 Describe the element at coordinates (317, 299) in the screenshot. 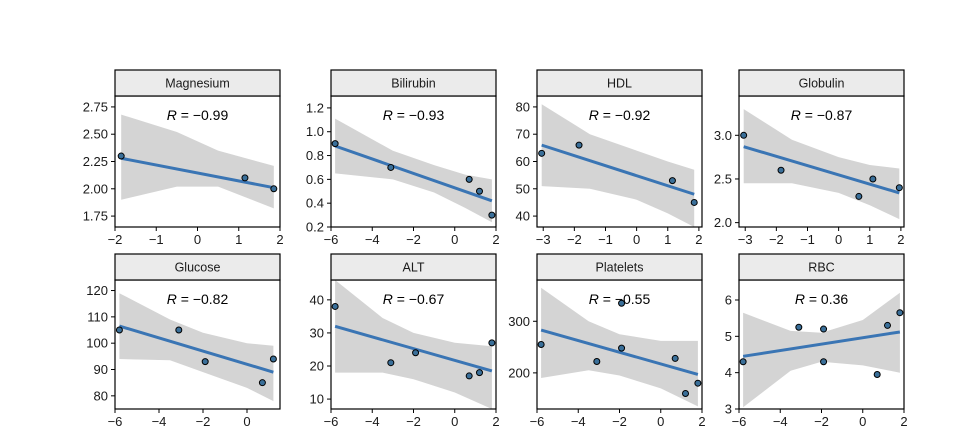

I see `y-tick-label: 40` at that location.